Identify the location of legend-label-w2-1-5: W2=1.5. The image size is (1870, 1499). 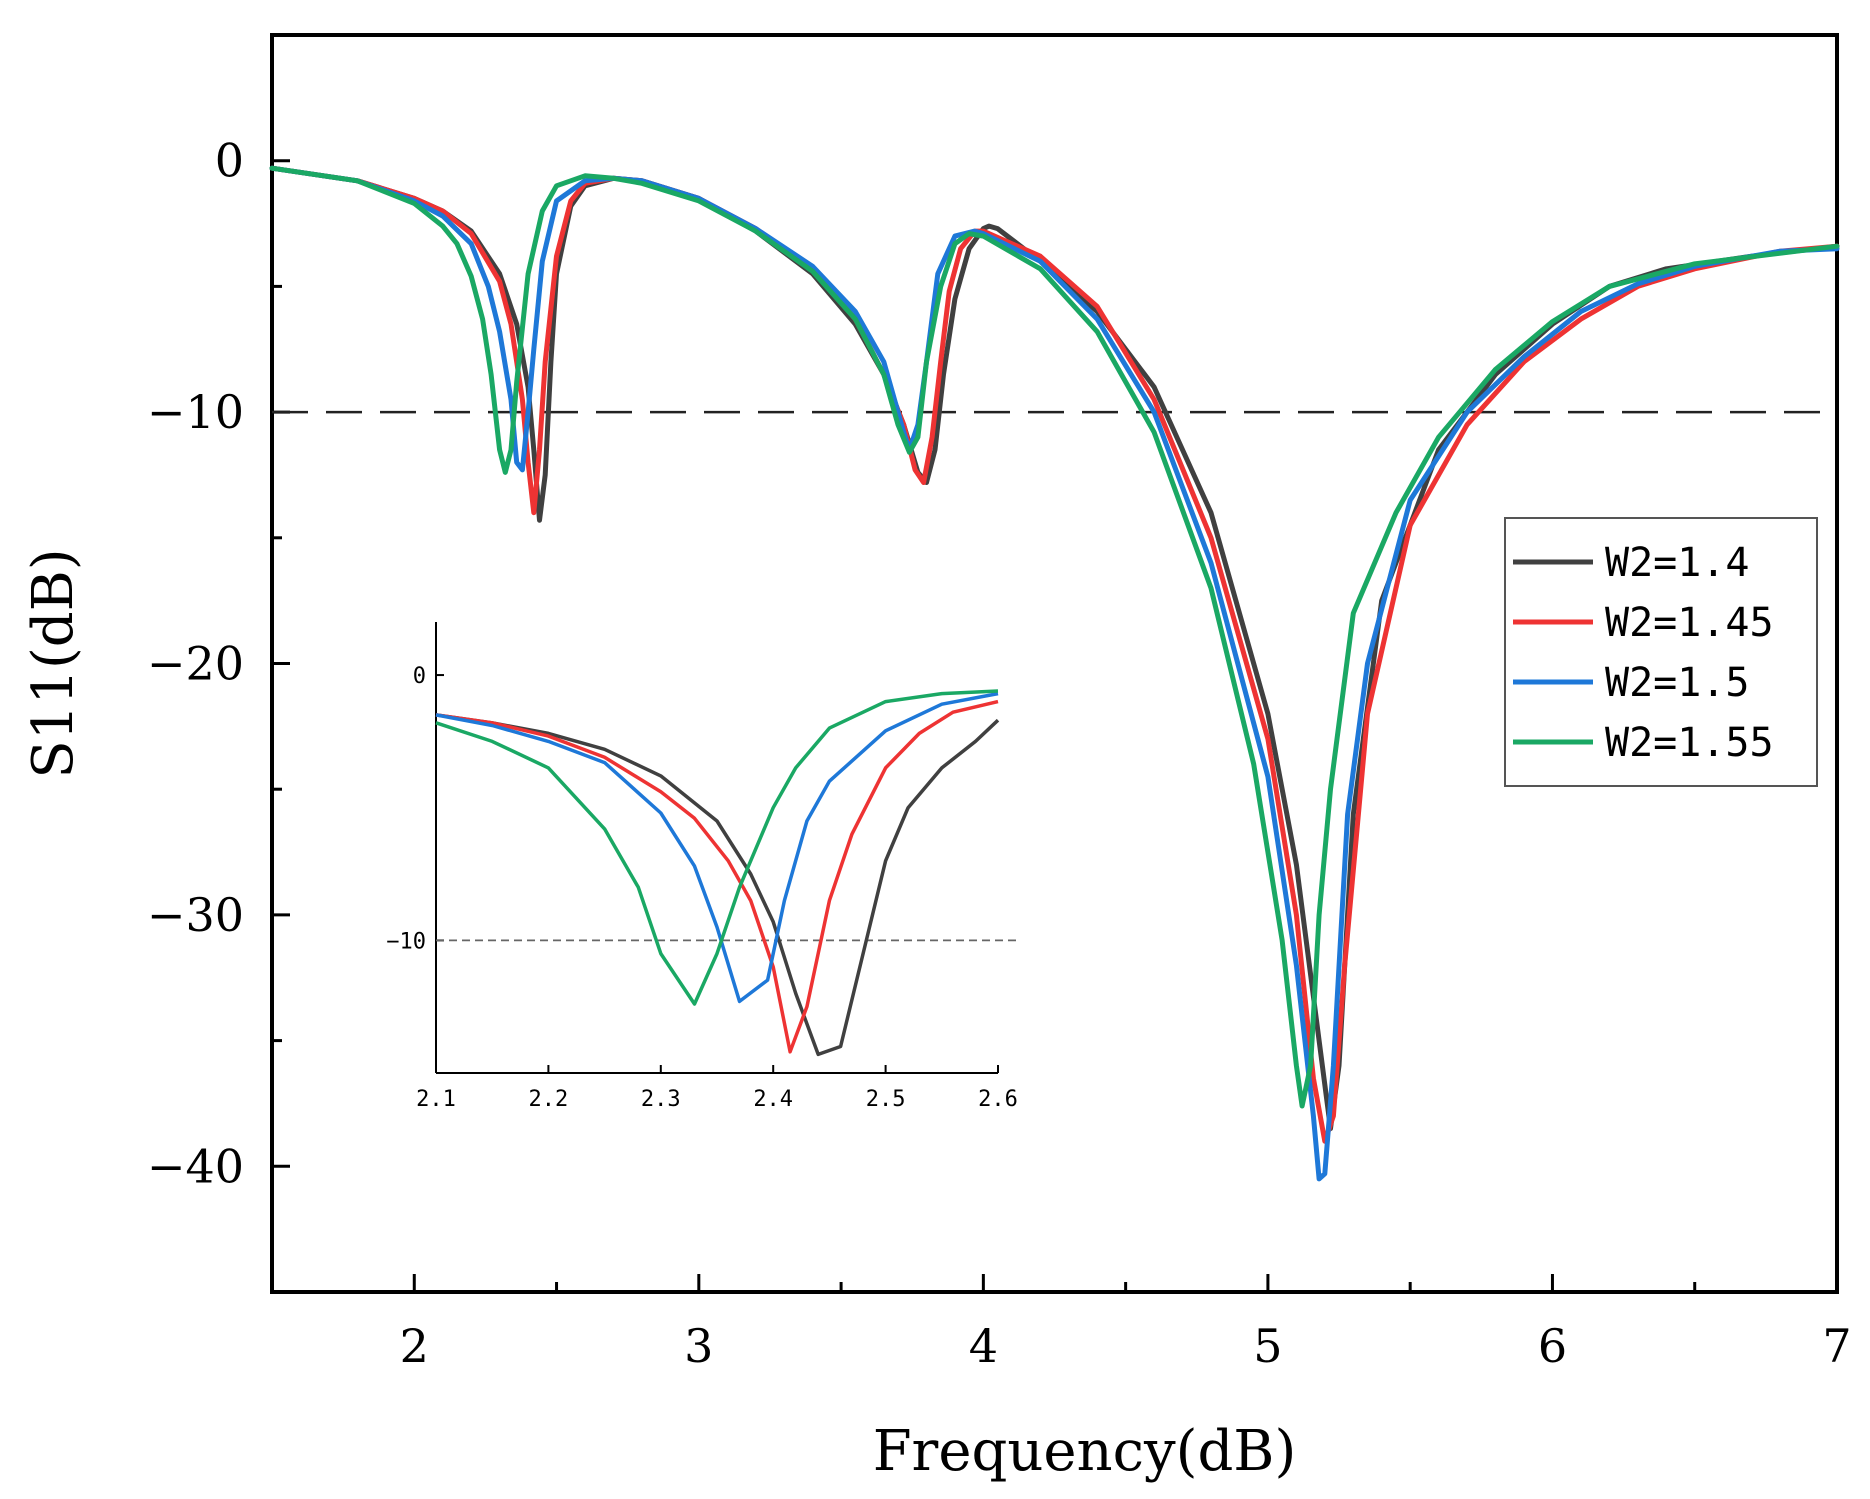
(1677, 683).